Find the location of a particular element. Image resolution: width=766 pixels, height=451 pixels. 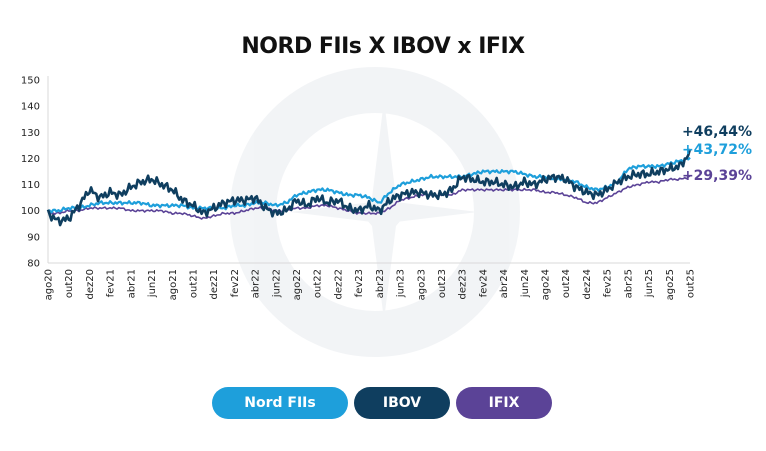

x-tick-label: ago23 is located at coordinates (421, 284).